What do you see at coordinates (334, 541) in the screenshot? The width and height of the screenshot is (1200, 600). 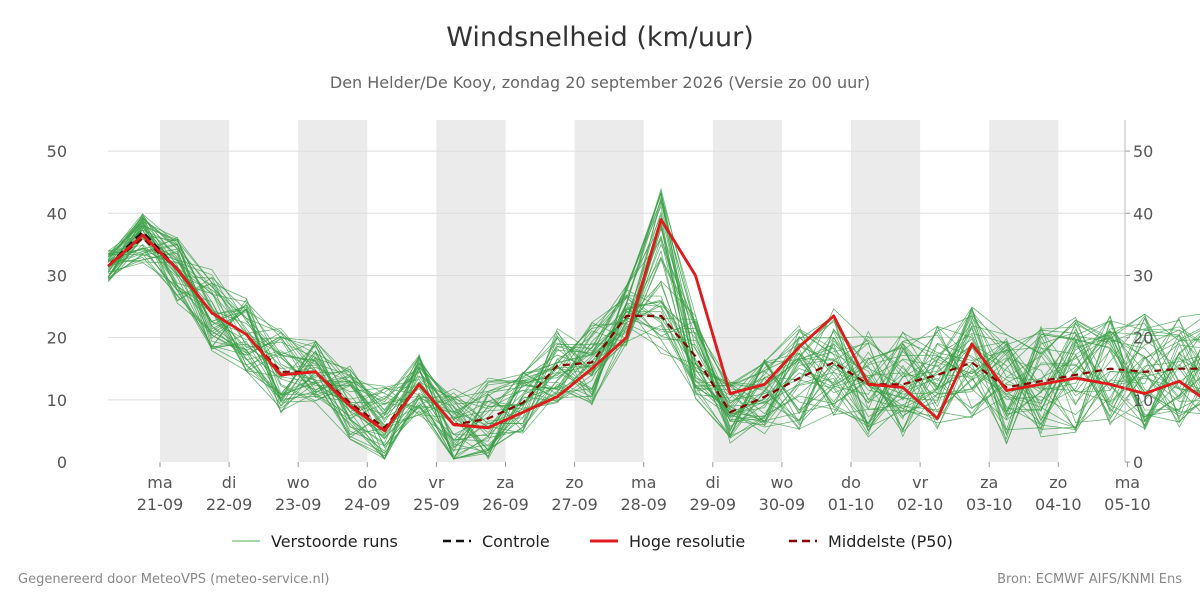 I see `legend-verstoorde-runs-label: Verstoorde runs` at bounding box center [334, 541].